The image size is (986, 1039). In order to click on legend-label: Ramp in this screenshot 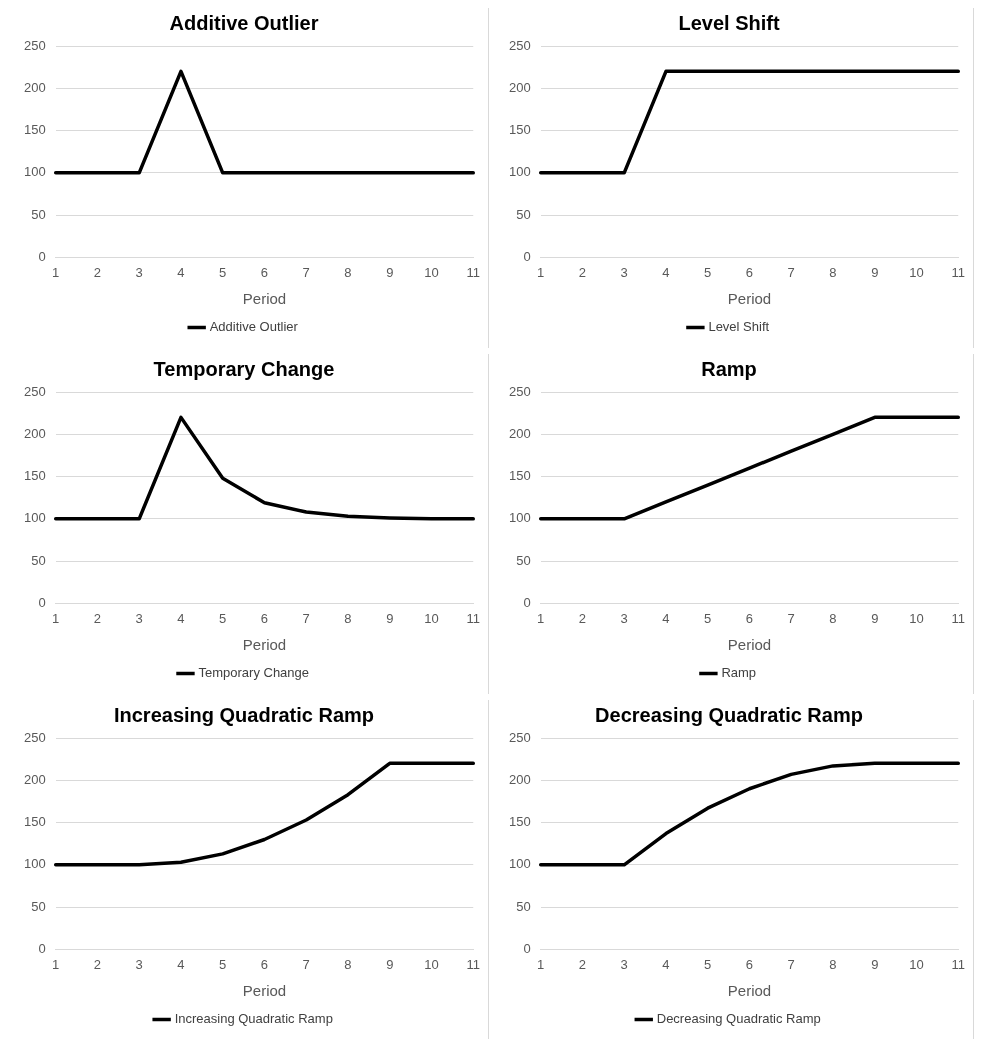, I will do `click(739, 673)`.